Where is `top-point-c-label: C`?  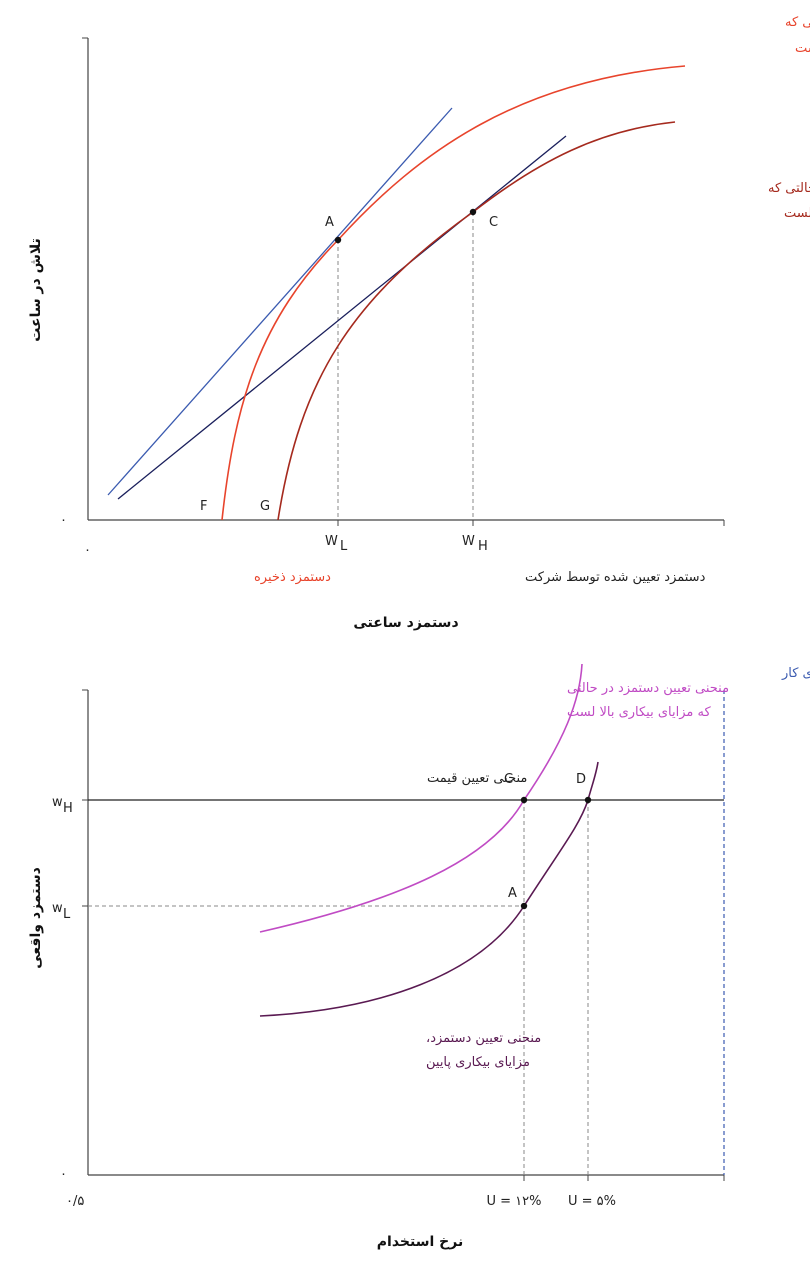 top-point-c-label: C is located at coordinates (493, 222).